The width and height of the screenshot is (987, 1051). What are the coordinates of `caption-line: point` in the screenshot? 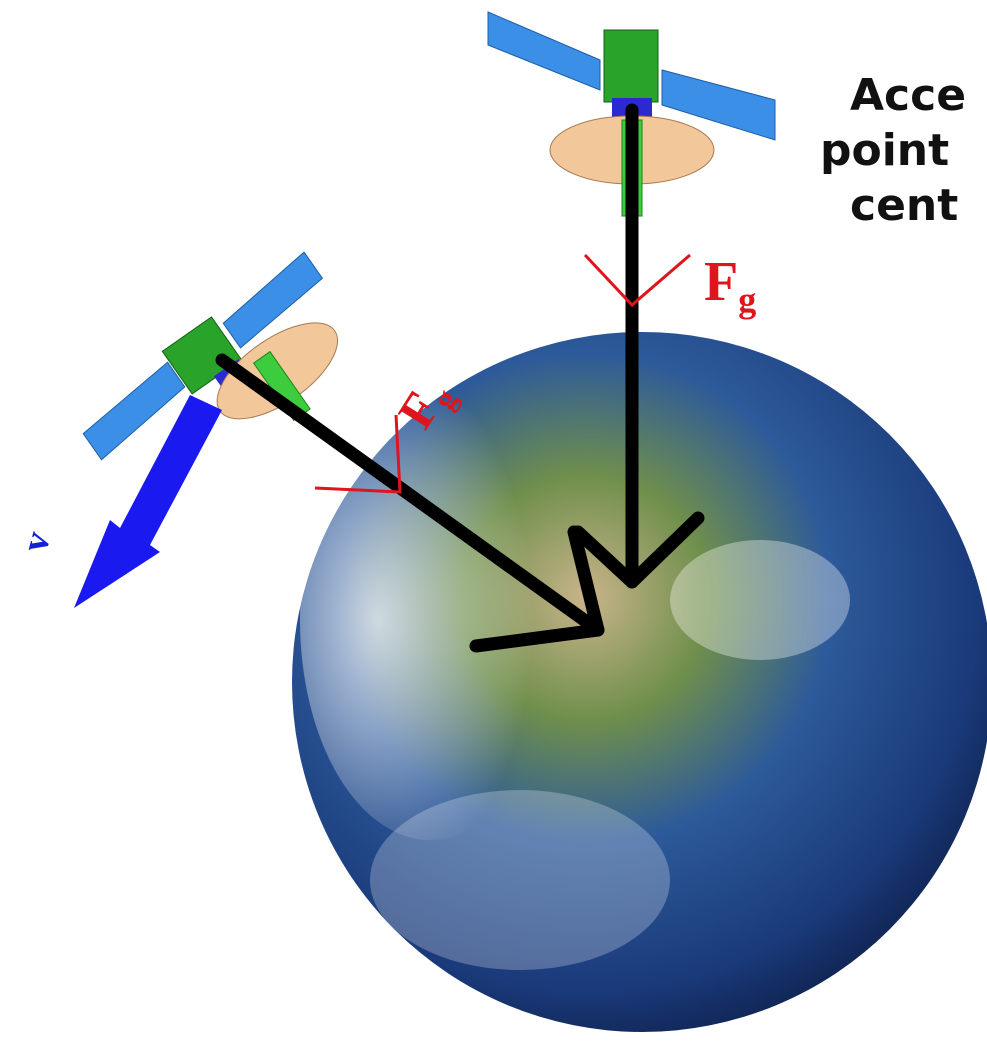 It's located at (884, 150).